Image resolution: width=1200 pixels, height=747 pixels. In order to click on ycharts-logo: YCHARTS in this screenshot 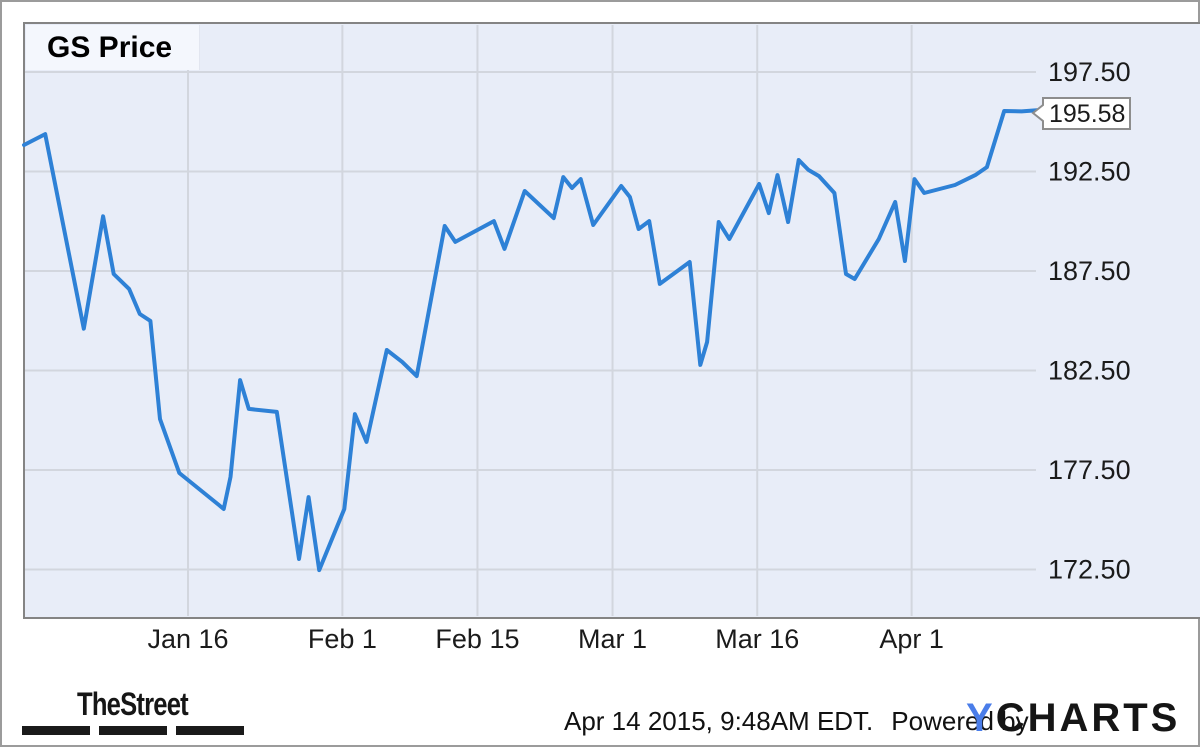, I will do `click(1073, 718)`.